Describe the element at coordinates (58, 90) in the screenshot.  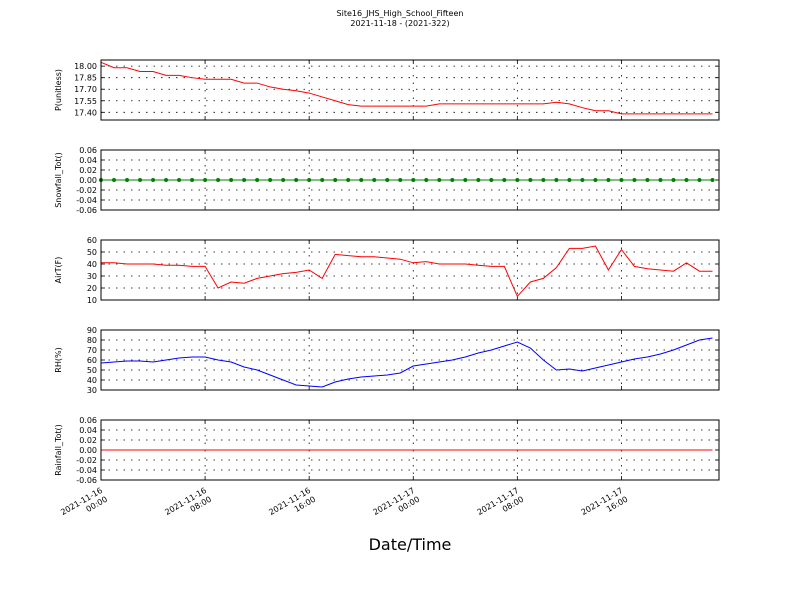
I see `y-axis-label: P(unitless)` at that location.